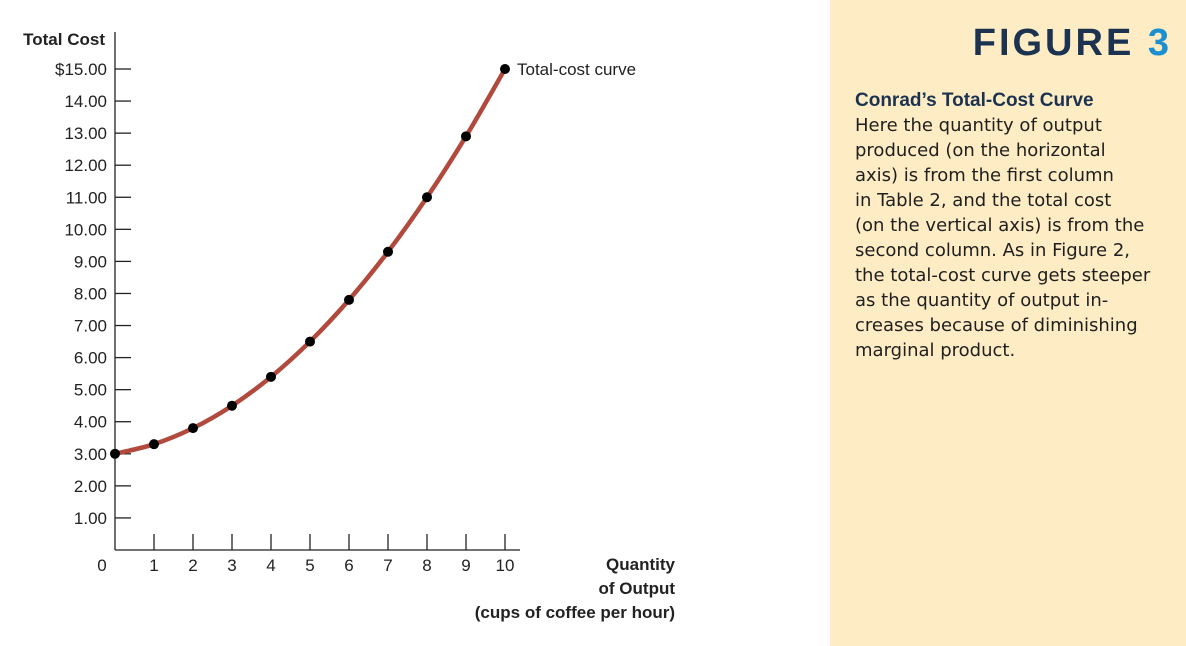  Describe the element at coordinates (90, 358) in the screenshot. I see `y-tick-label: 6.00` at that location.